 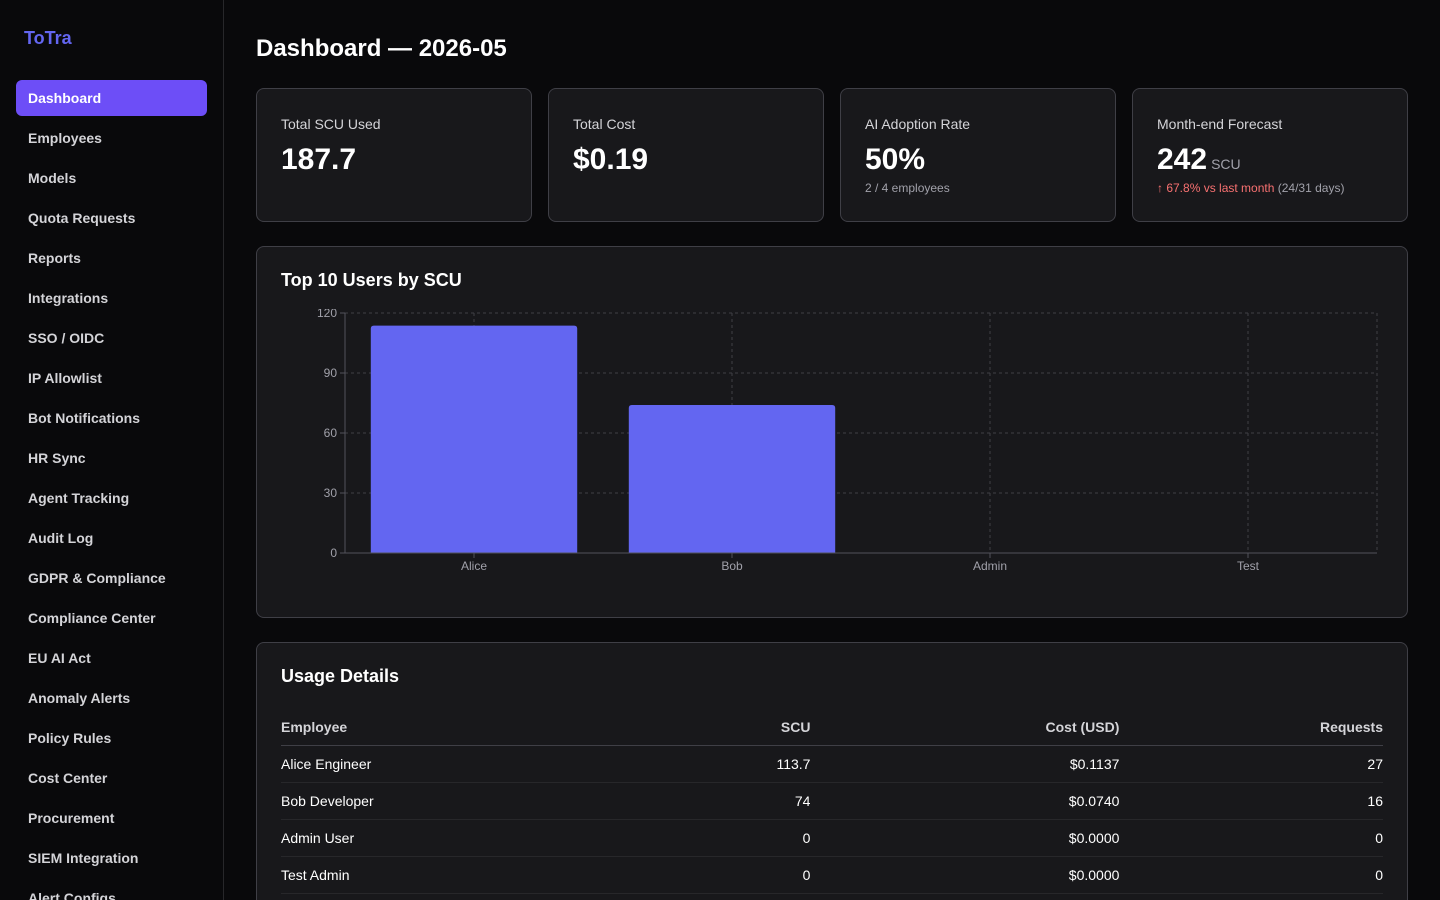 I want to click on stat-unit: SCU, so click(x=1226, y=164).